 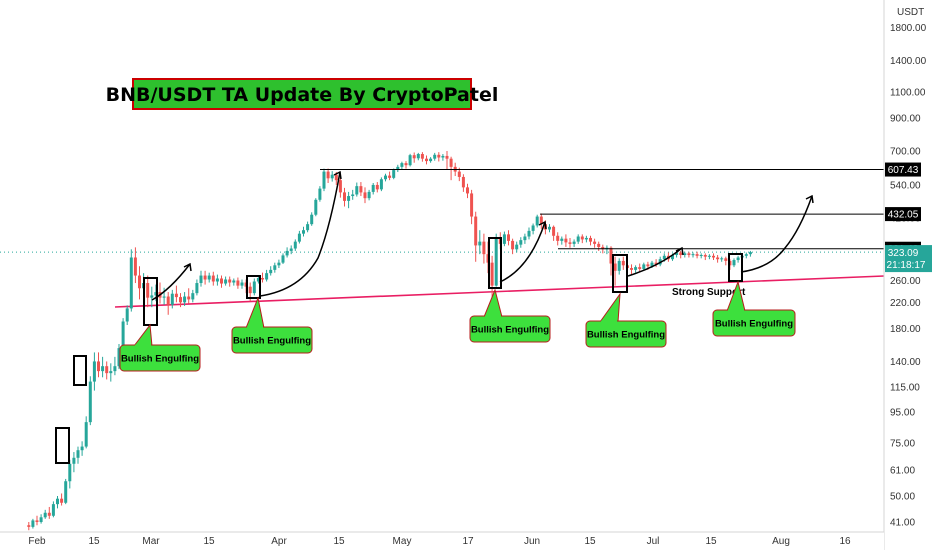 I want to click on y-tick-label: 180.00, so click(x=905, y=329).